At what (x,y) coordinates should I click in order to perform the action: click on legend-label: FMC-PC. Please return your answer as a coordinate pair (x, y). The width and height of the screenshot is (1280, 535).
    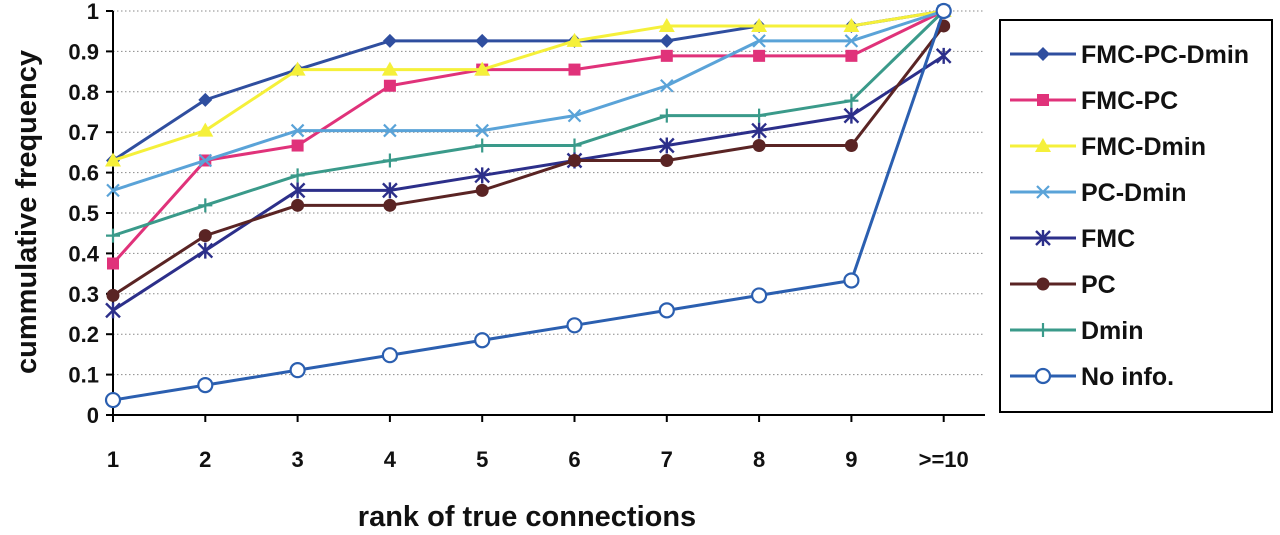
    Looking at the image, I should click on (1129, 101).